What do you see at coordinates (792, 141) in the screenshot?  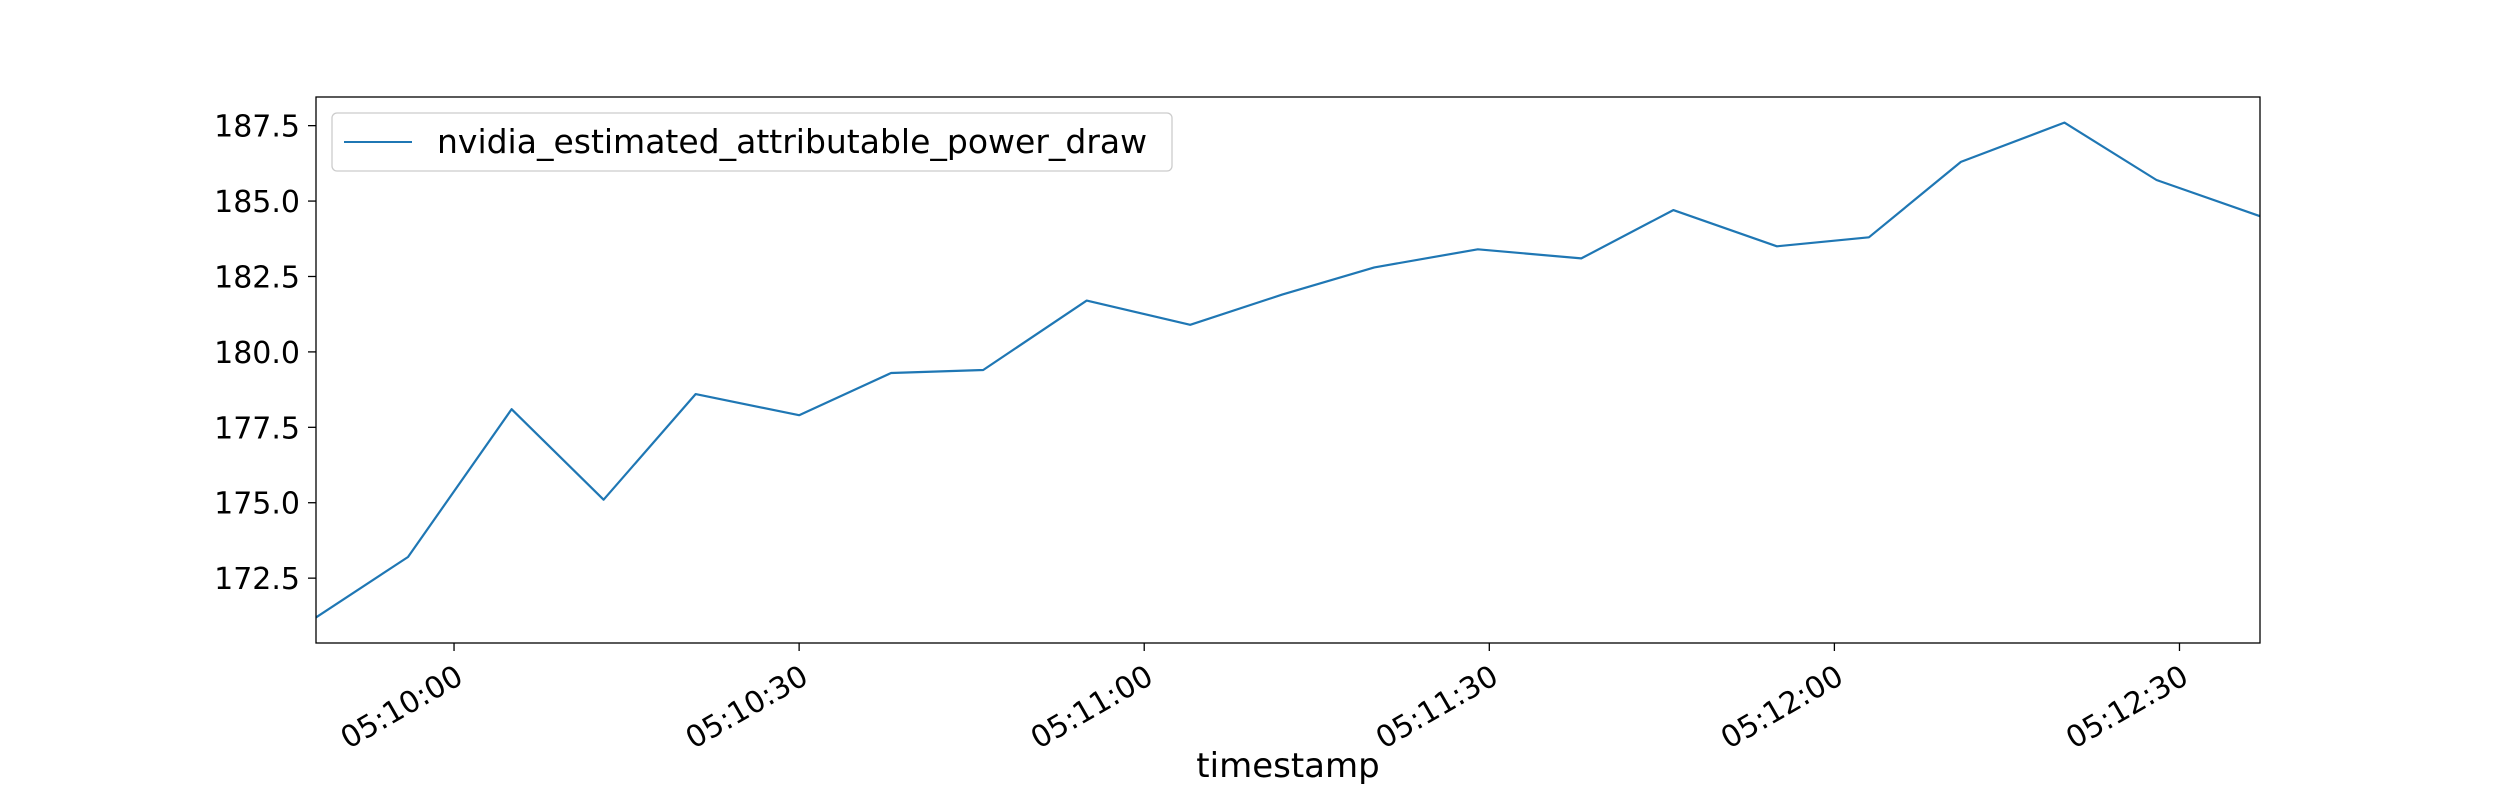 I see `legend-label: nvidia_estimated_attributable_power_draw` at bounding box center [792, 141].